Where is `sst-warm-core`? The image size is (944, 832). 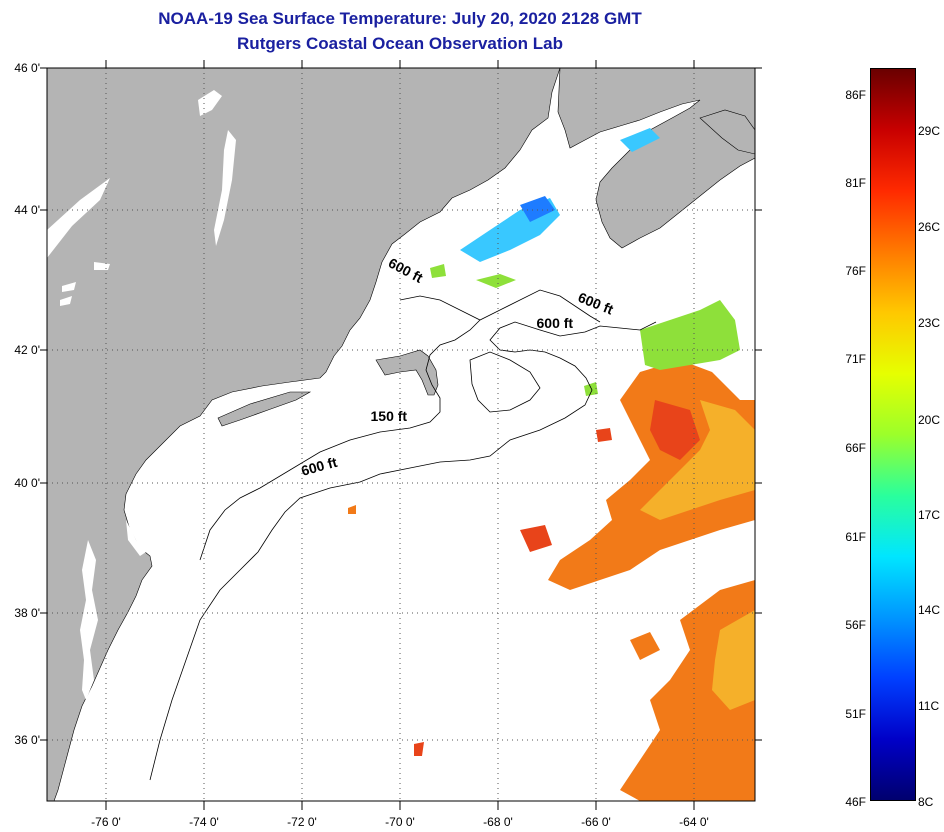
sst-warm-core is located at coordinates (651, 475).